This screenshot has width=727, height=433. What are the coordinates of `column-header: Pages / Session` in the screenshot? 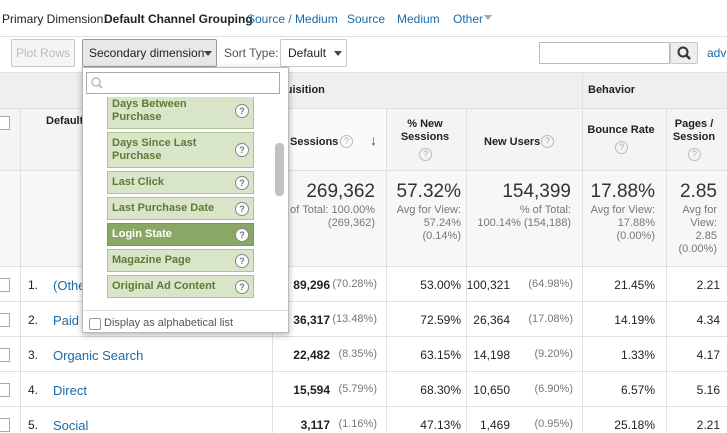 It's located at (694, 130).